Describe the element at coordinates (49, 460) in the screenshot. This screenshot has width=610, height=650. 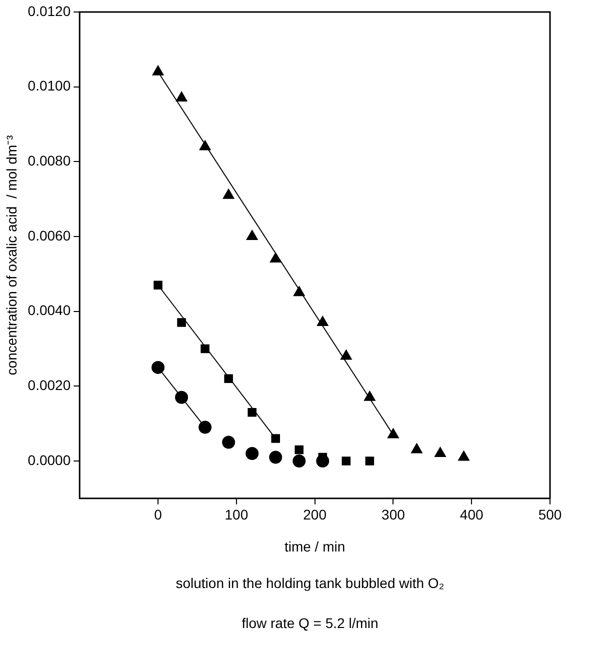
I see `y-tick-label: 0.0000` at that location.